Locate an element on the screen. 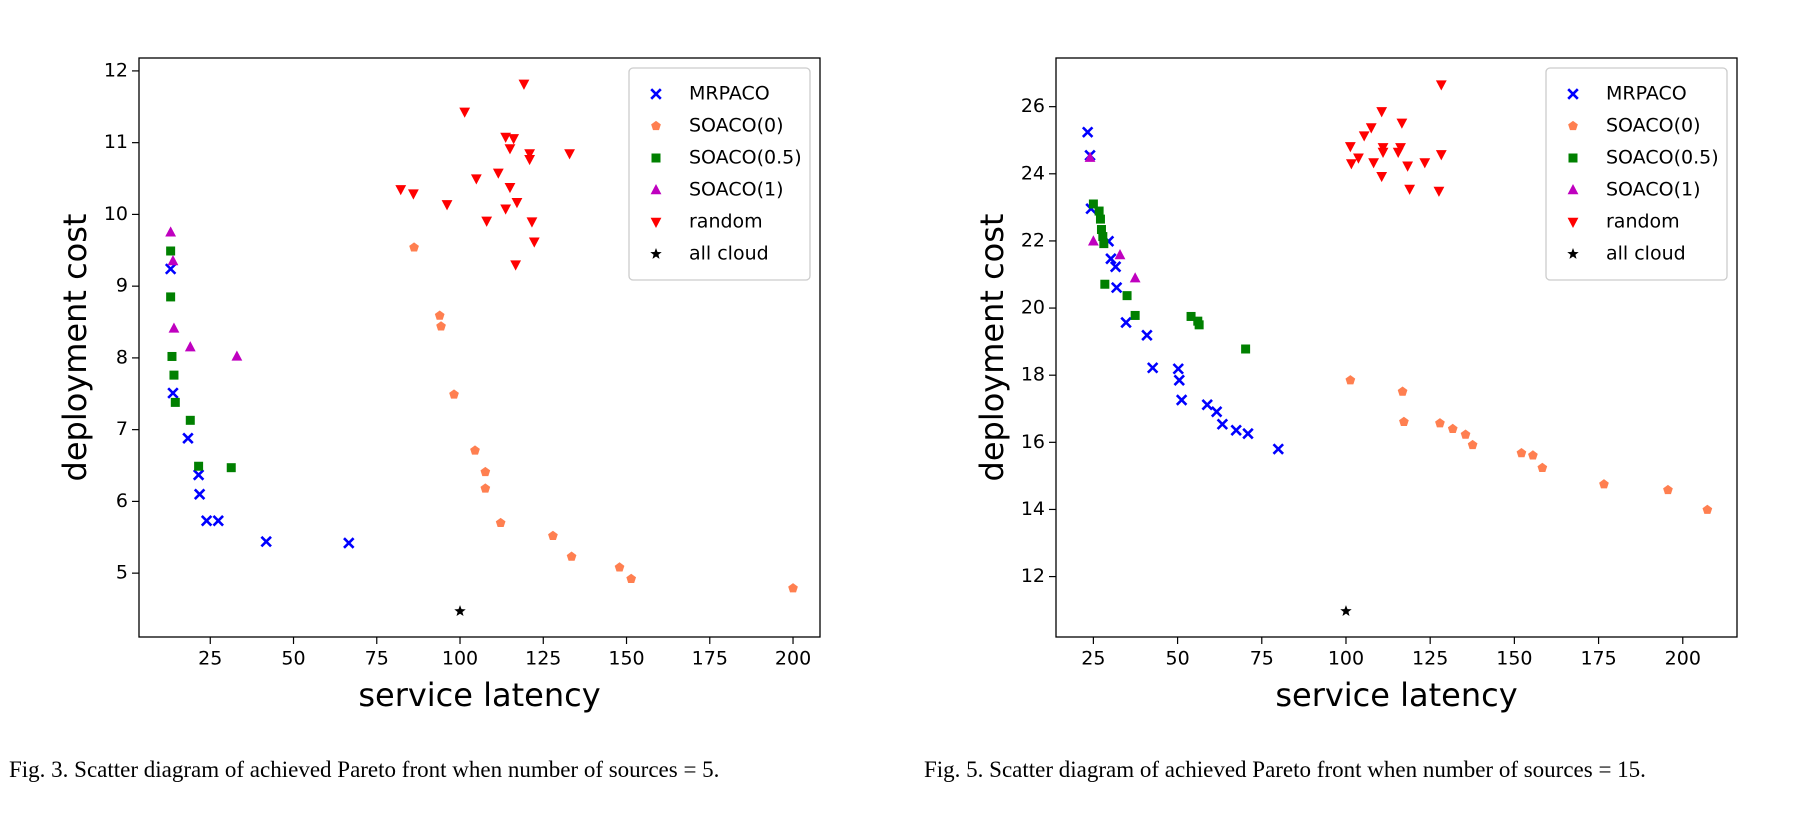 Image resolution: width=1810 pixels, height=822 pixels. legend-box is located at coordinates (719, 174).